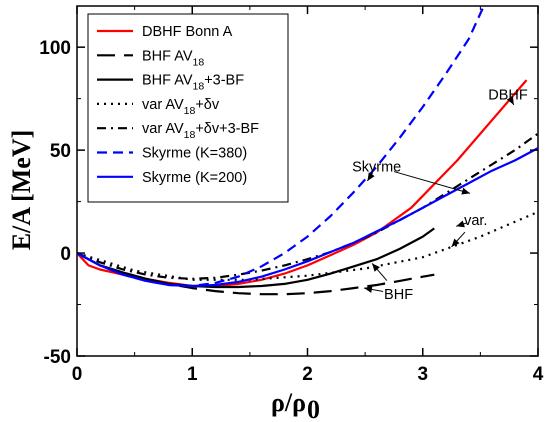 This screenshot has height=422, width=545. I want to click on legend-label-suffix: +δv, so click(207, 105).